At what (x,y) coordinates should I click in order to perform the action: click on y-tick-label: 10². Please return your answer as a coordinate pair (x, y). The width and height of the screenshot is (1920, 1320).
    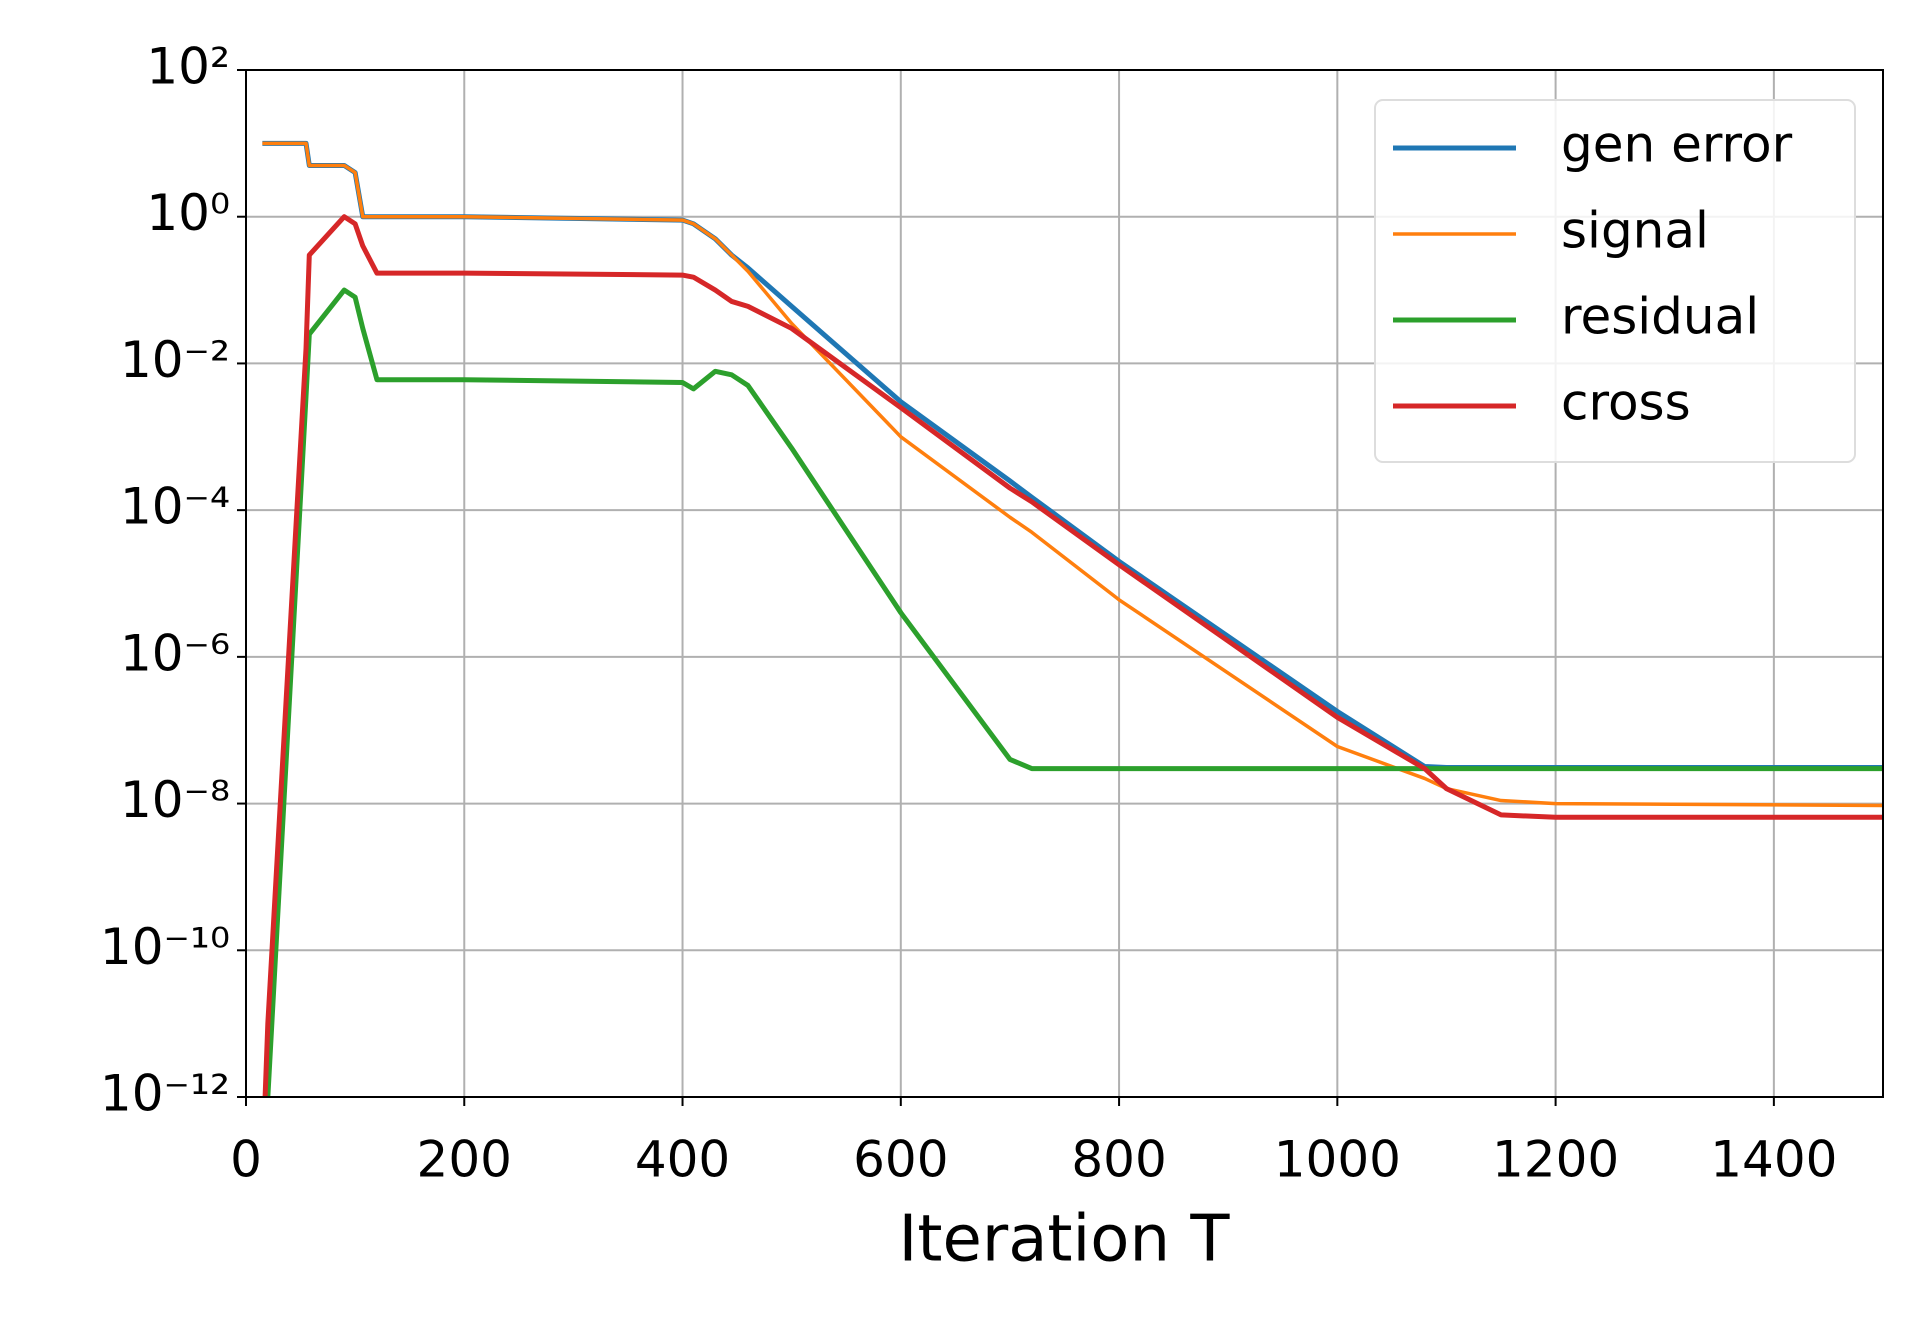
    Looking at the image, I should click on (188, 67).